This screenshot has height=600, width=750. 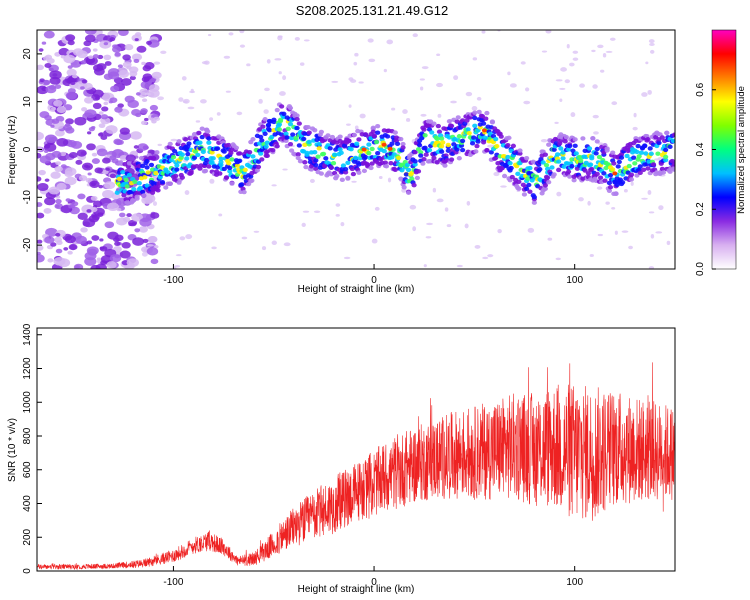 I want to click on y-tick-label: 20, so click(x=27, y=54).